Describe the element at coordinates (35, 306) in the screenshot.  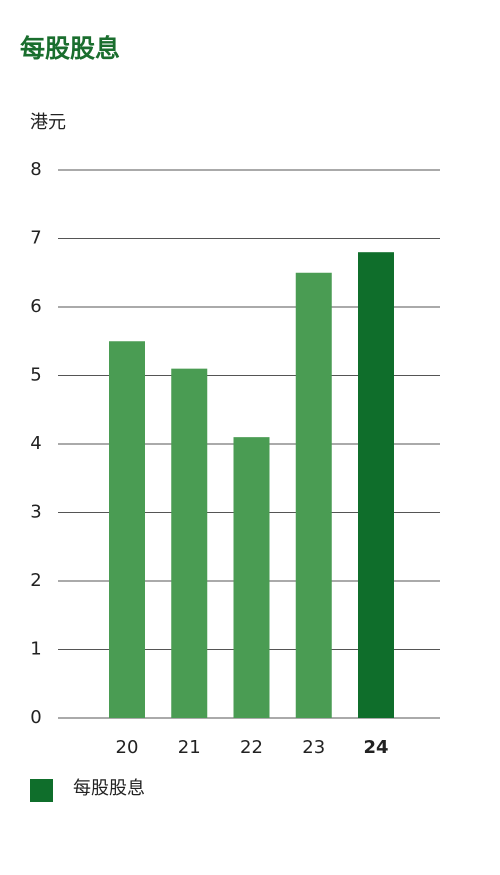
I see `y-tick-label: 6` at that location.